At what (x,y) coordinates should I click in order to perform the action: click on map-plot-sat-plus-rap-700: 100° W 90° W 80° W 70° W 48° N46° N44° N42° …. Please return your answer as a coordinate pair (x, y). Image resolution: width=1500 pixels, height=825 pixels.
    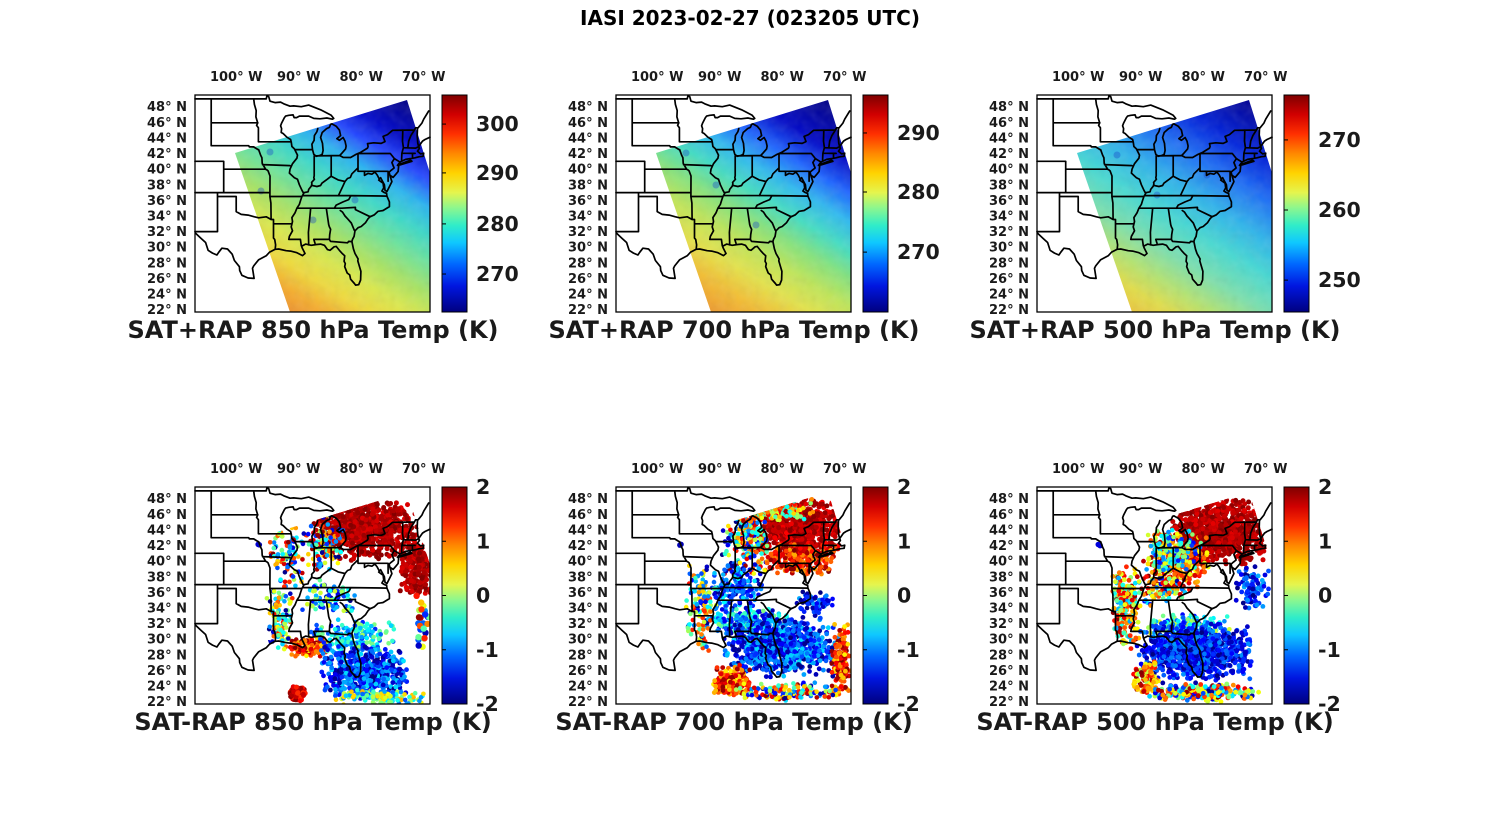
    Looking at the image, I should click on (754, 194).